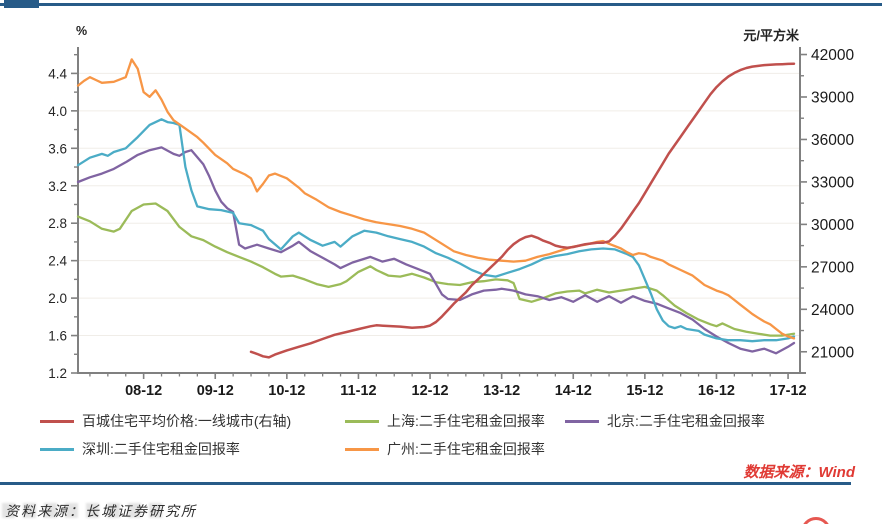 The height and width of the screenshot is (524, 895). I want to click on svg-text: 3.6, so click(57, 148).